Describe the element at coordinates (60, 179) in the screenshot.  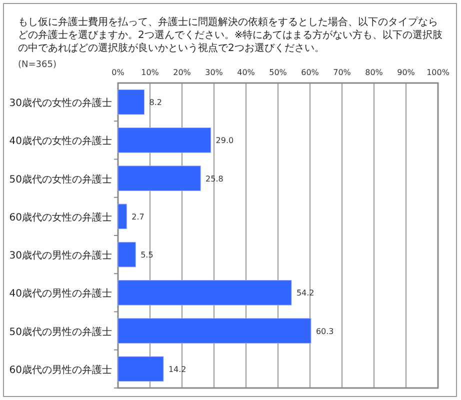
I see `y-tick-label: 50歳代の女性の弁護士` at that location.